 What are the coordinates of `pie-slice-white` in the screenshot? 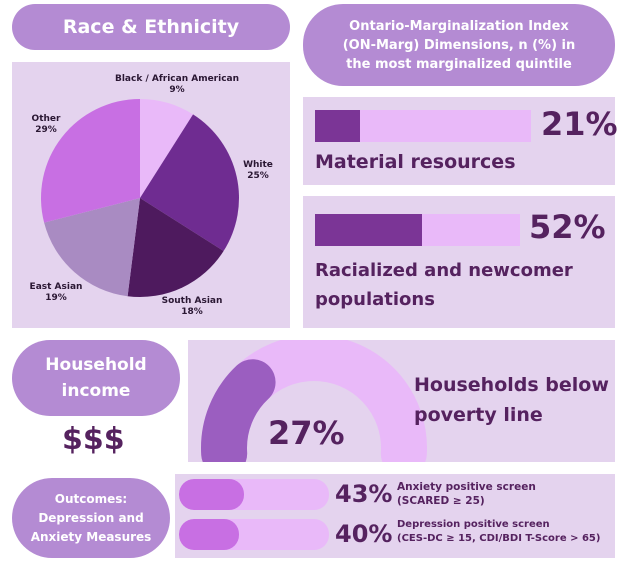 It's located at (190, 183).